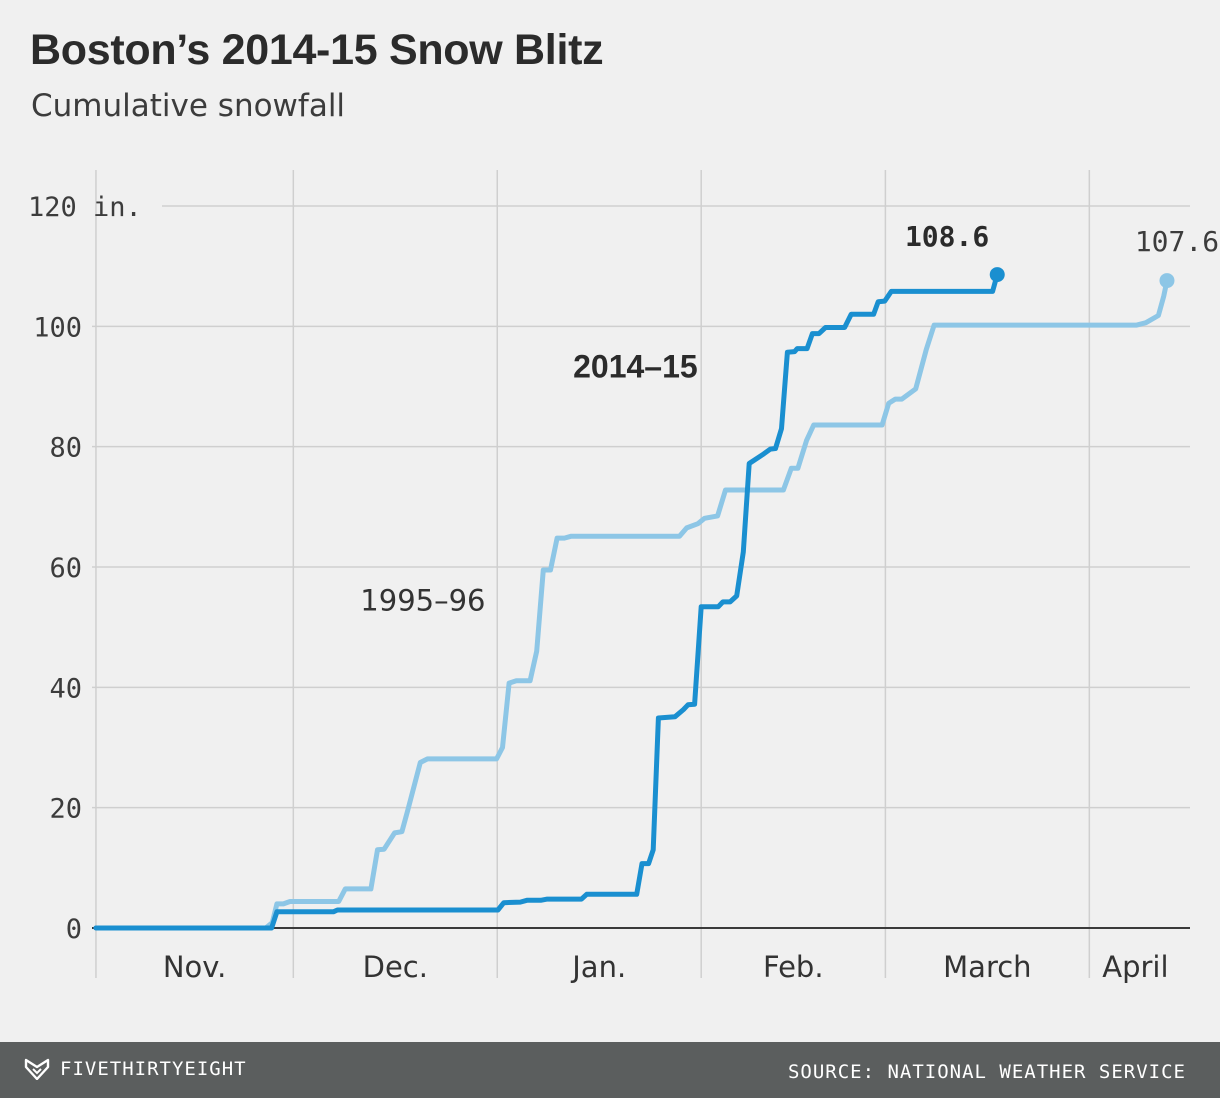 The height and width of the screenshot is (1098, 1220). I want to click on y-tick-label: 20, so click(65, 809).